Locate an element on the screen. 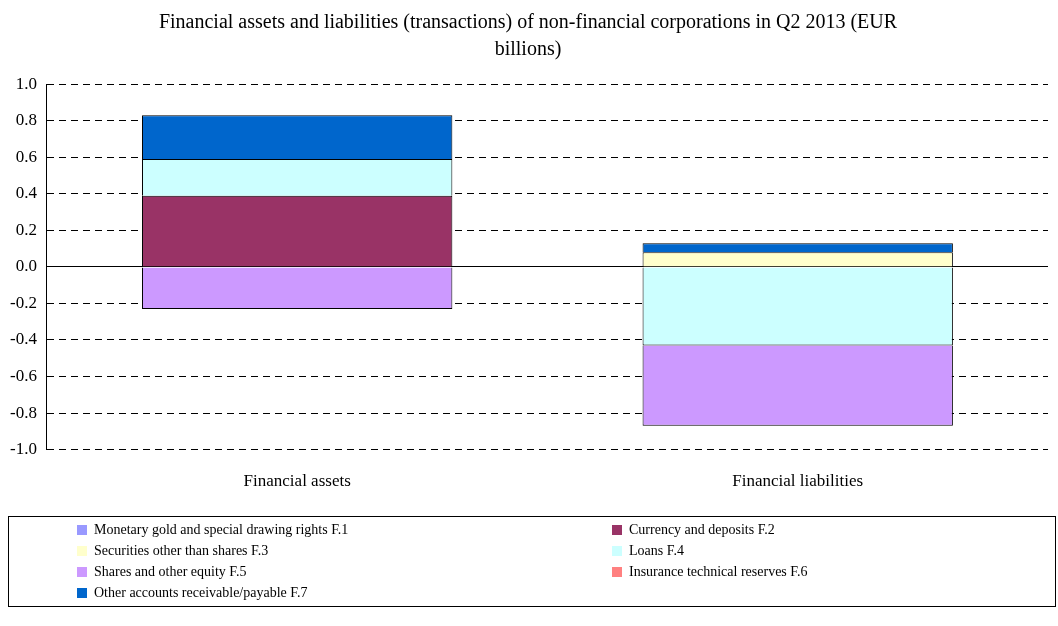 The width and height of the screenshot is (1058, 626). y-tick-label: 0.2 is located at coordinates (26, 229).